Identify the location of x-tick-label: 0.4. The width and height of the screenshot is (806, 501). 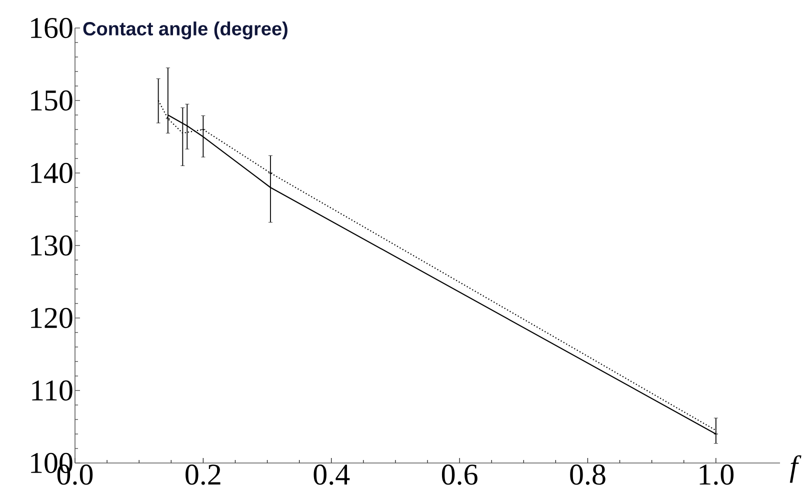
(332, 474).